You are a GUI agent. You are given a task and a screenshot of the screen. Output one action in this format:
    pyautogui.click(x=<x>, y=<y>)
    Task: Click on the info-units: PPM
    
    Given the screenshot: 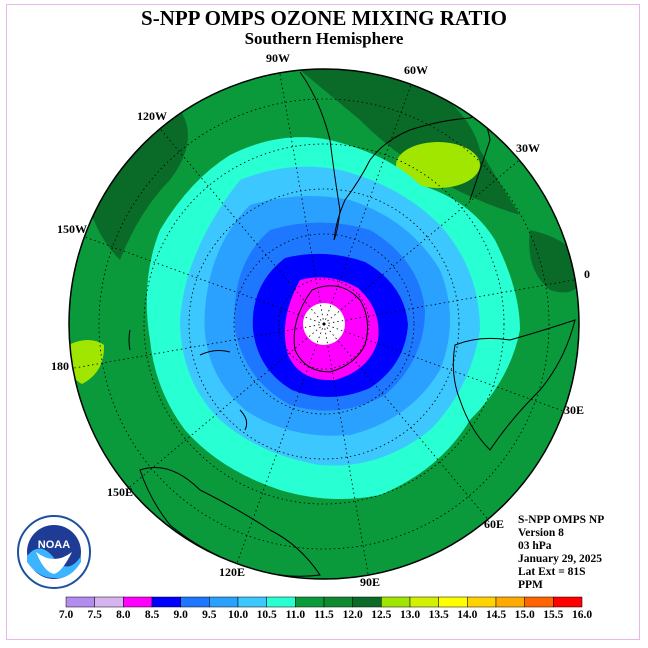 What is the action you would take?
    pyautogui.click(x=530, y=585)
    